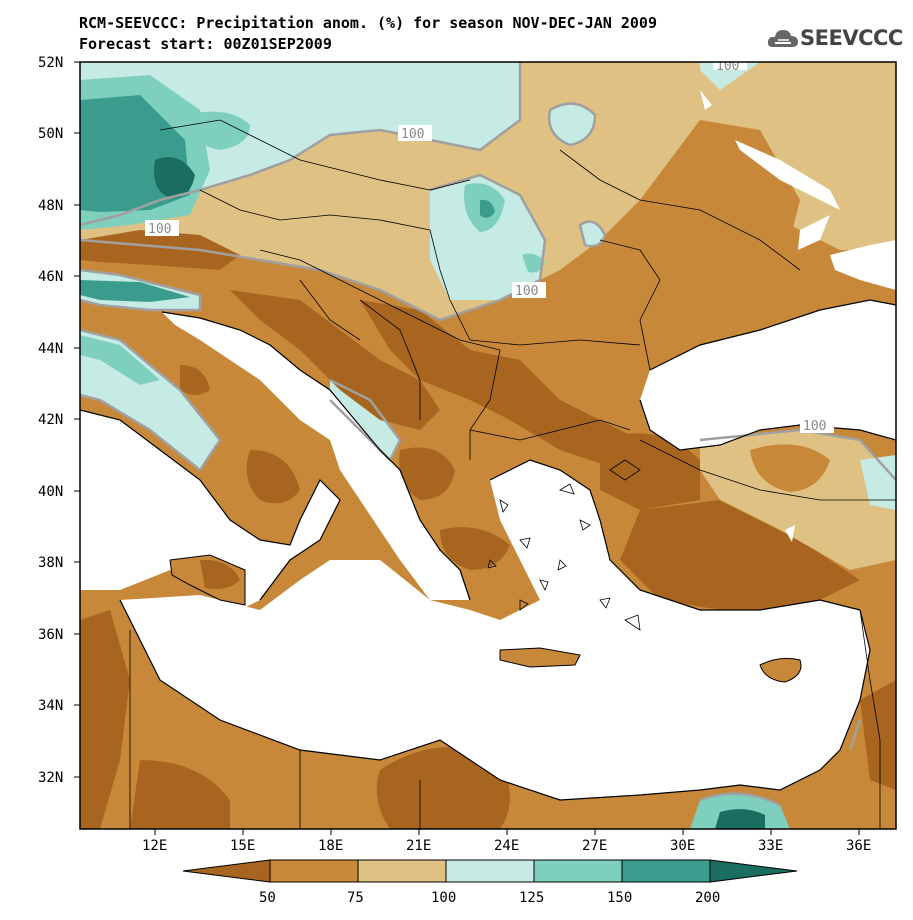  Describe the element at coordinates (50, 492) in the screenshot. I see `lat-tick-label: 40N` at that location.